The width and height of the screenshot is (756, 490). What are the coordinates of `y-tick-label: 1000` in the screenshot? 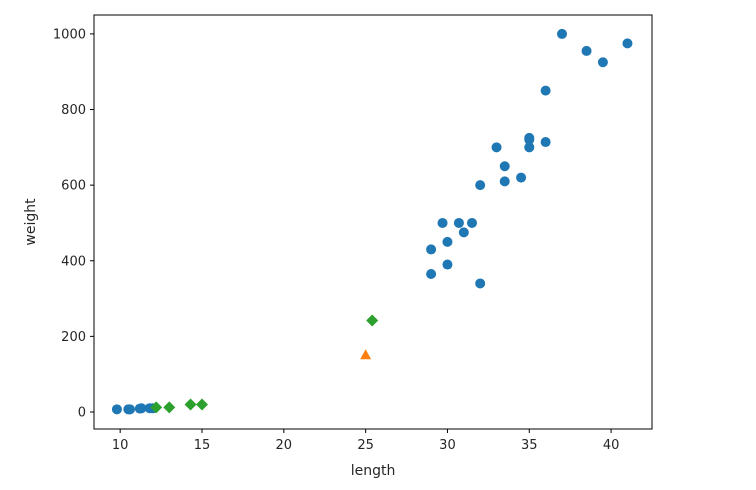 It's located at (69, 34).